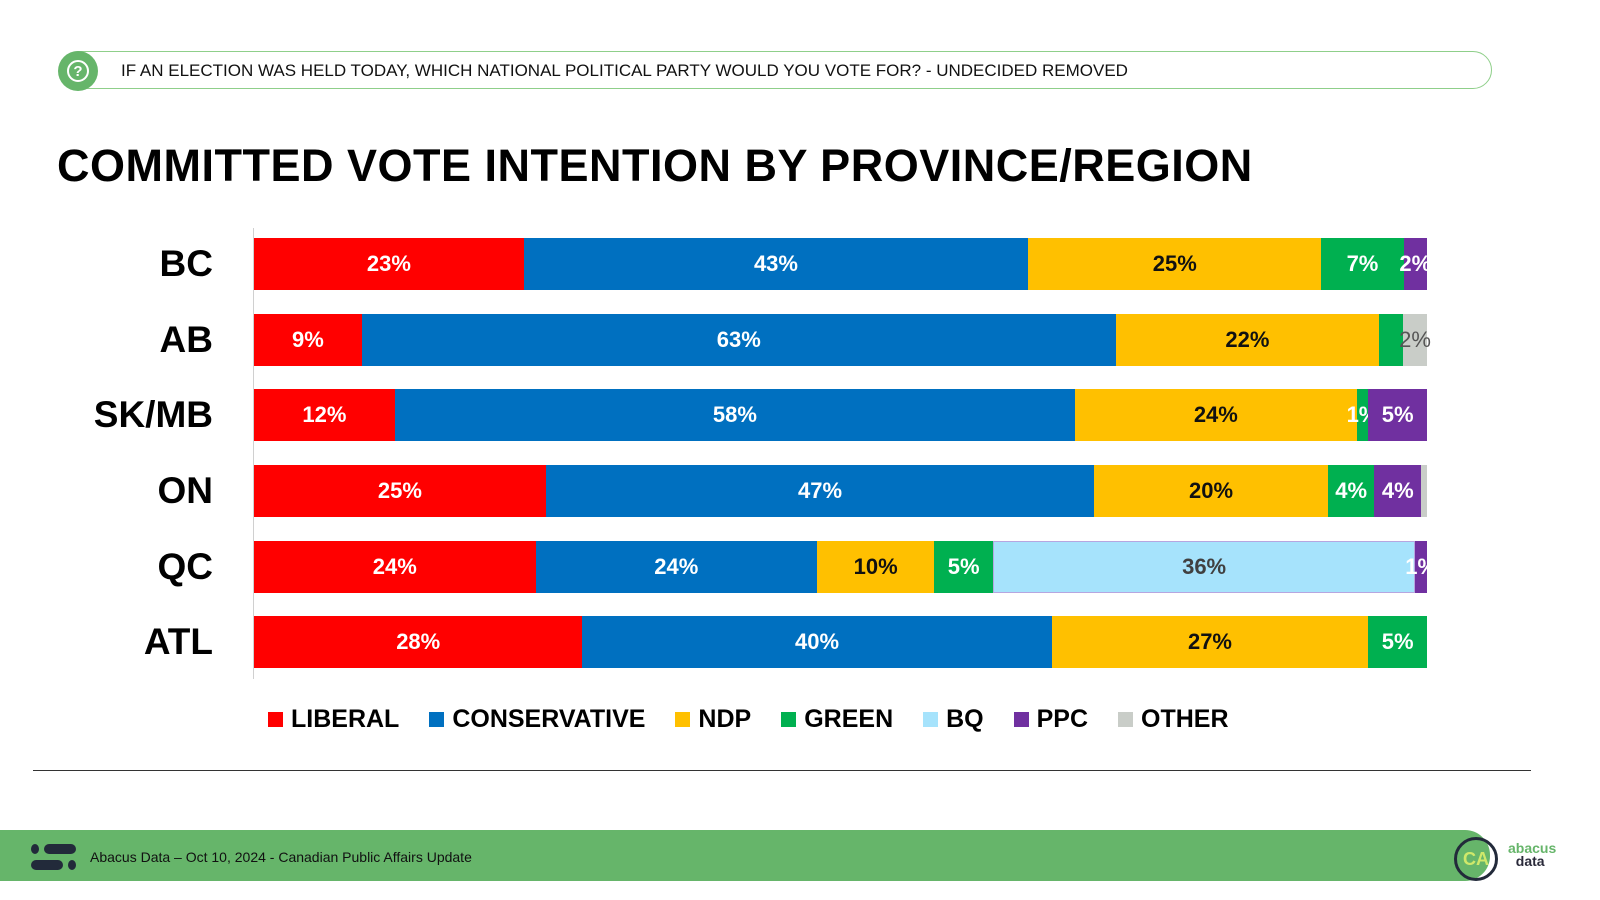 This screenshot has width=1600, height=900. What do you see at coordinates (186, 263) in the screenshot?
I see `row-label: BC` at bounding box center [186, 263].